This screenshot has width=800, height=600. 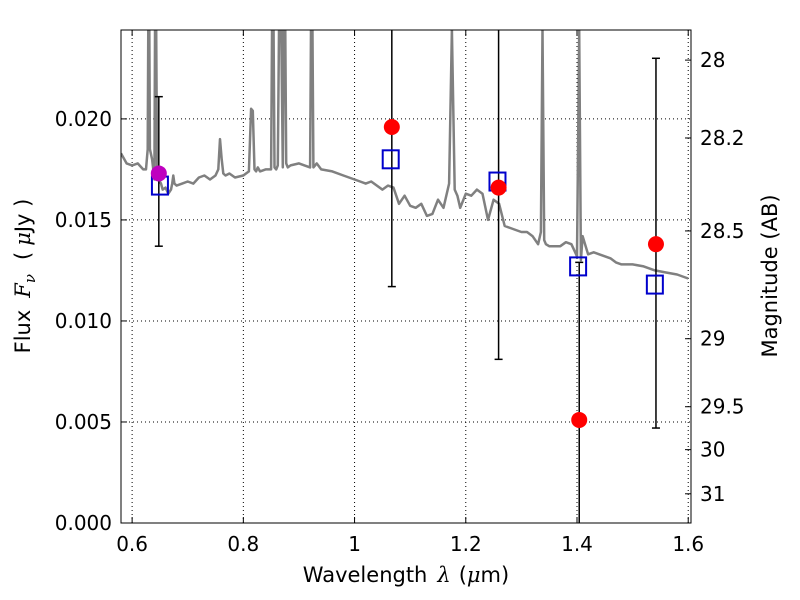 What do you see at coordinates (712, 450) in the screenshot?
I see `y2-tick-label: 30` at bounding box center [712, 450].